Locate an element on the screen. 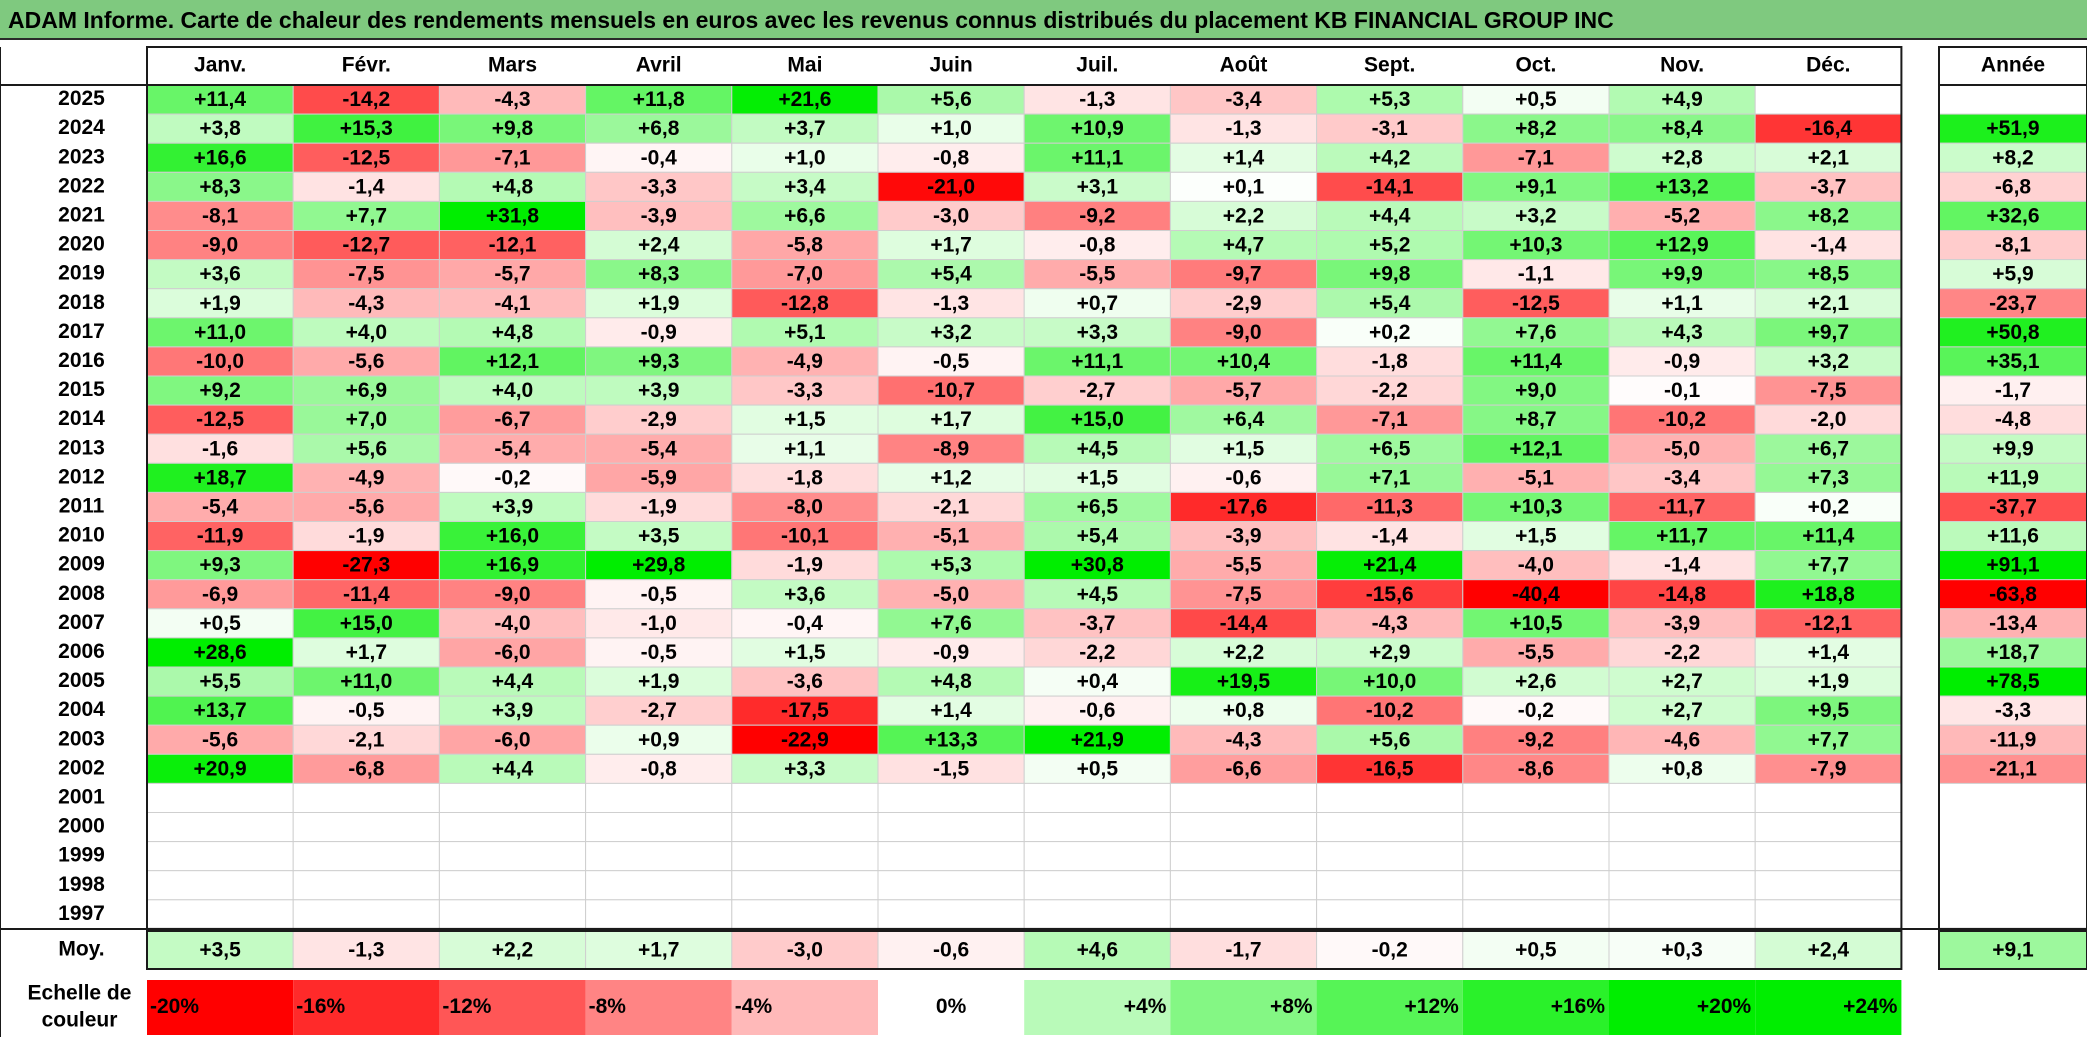  cell-value-label: +5,1 is located at coordinates (805, 332).